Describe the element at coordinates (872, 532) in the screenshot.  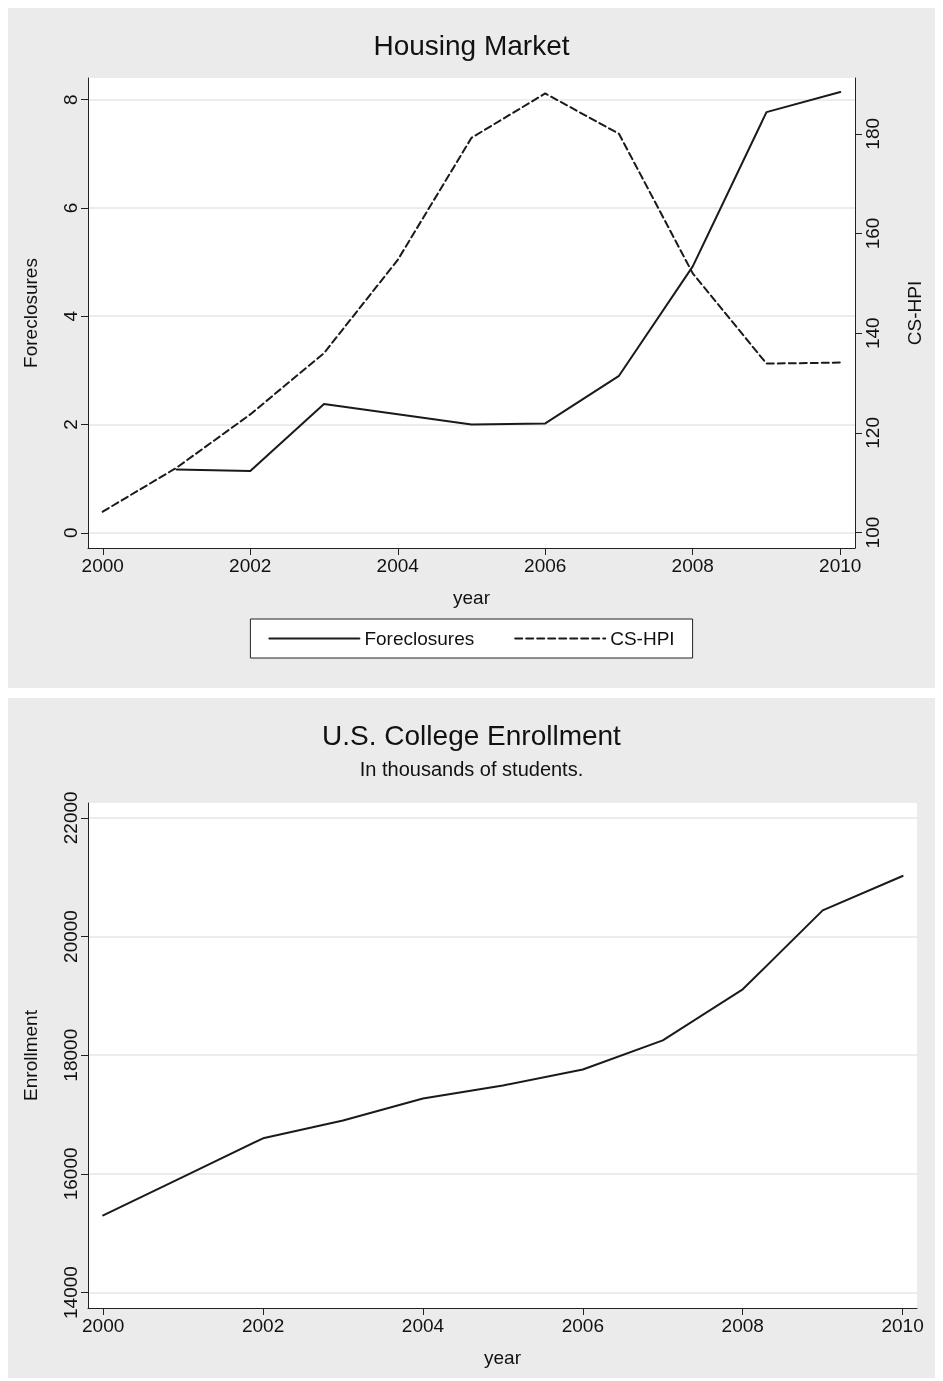
I see `y2-tick-label: 100` at that location.